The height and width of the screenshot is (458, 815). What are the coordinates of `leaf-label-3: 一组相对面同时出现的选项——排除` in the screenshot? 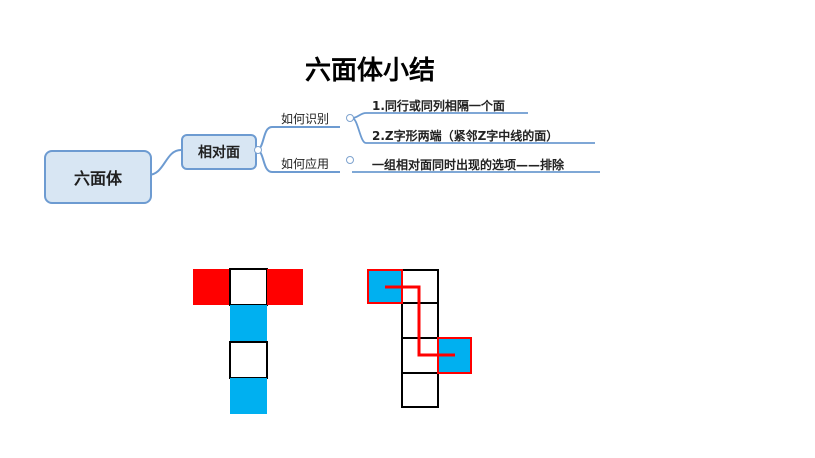 It's located at (468, 165).